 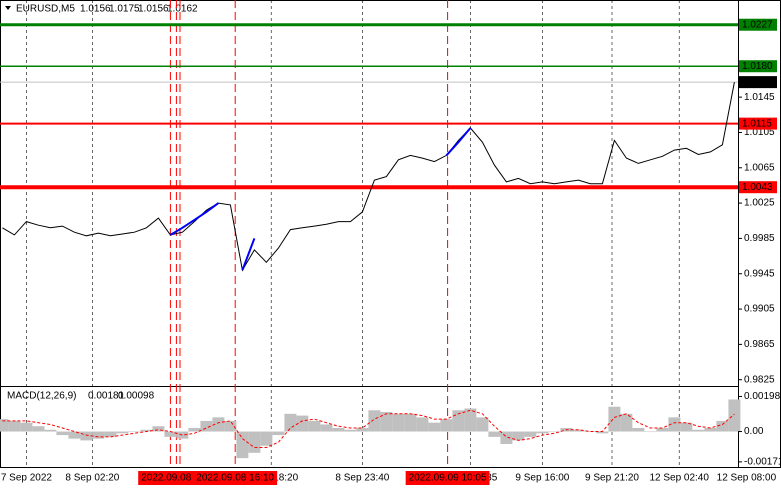 What do you see at coordinates (759, 238) in the screenshot?
I see `y-tick-label: 0.9985` at bounding box center [759, 238].